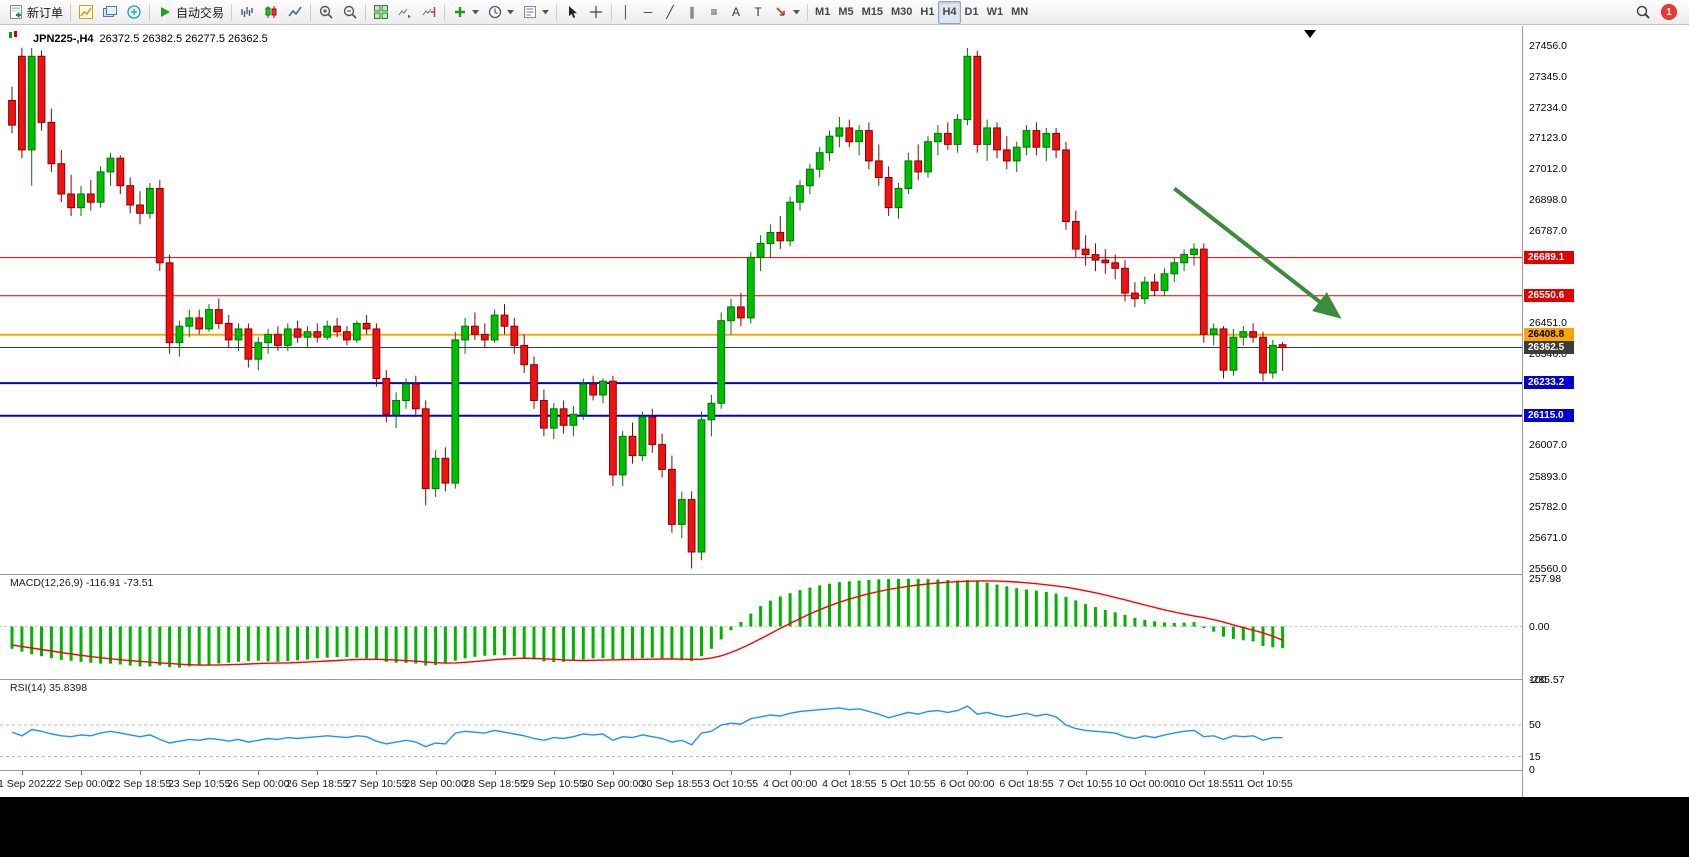 Image resolution: width=1689 pixels, height=857 pixels. I want to click on chart-shift-icon, so click(429, 12).